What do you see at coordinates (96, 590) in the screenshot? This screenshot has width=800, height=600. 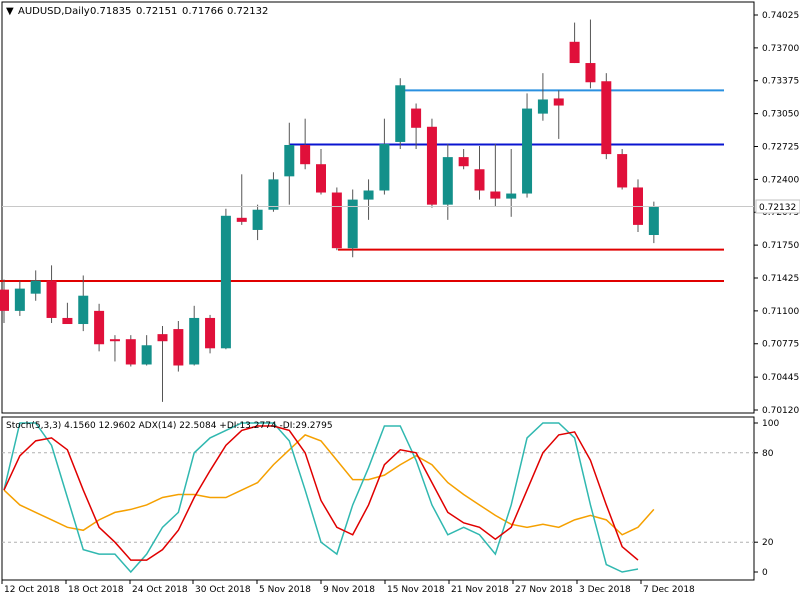 I see `time-tick-label: 18 Oct 2018` at bounding box center [96, 590].